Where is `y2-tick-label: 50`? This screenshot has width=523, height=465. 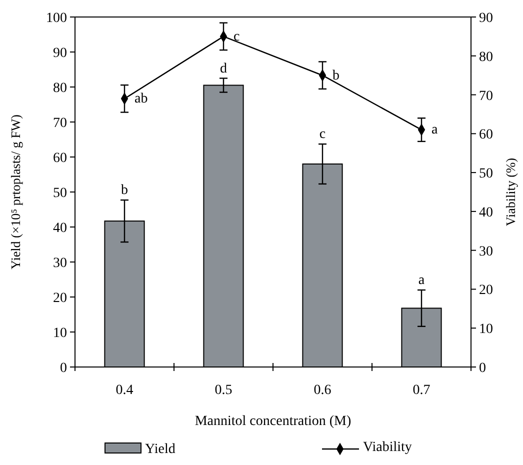
y2-tick-label: 50 is located at coordinates (486, 174).